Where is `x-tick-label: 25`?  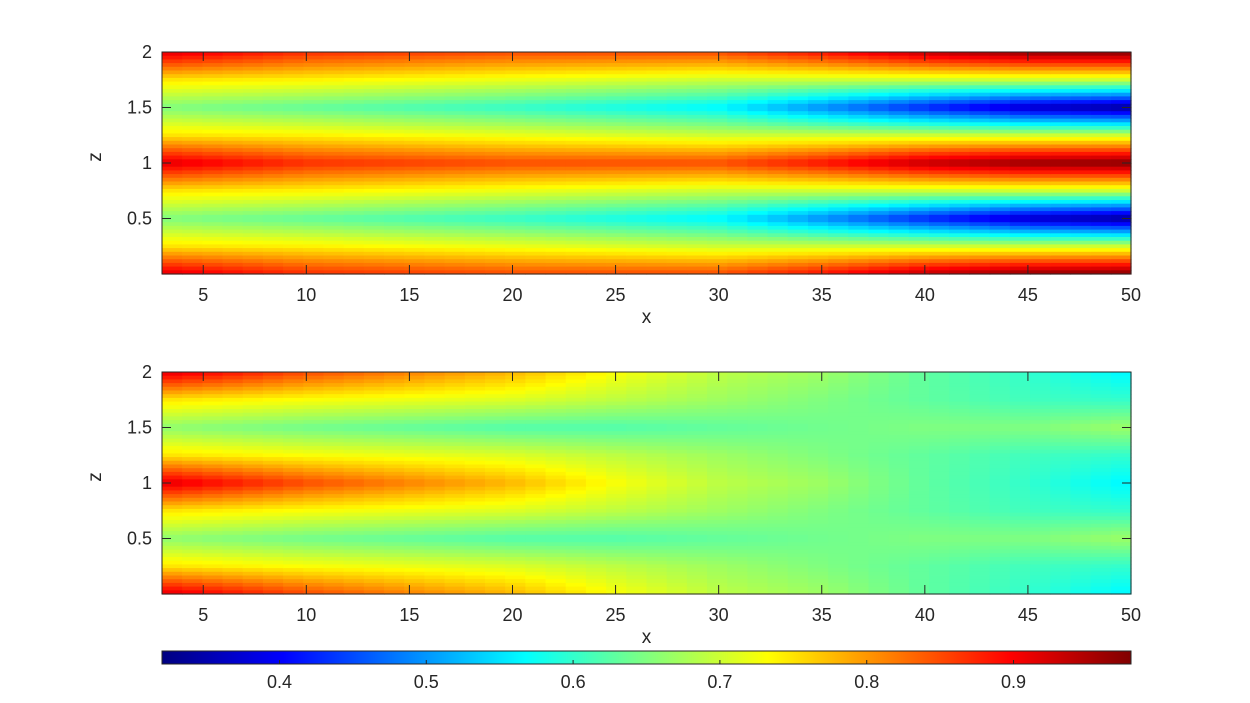
x-tick-label: 25 is located at coordinates (616, 295).